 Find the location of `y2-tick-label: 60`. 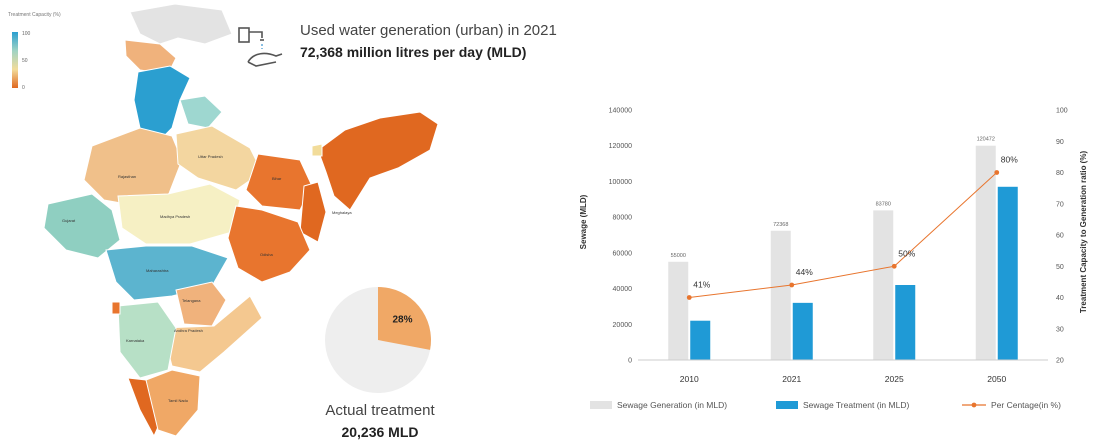

y2-tick-label: 60 is located at coordinates (1060, 236).